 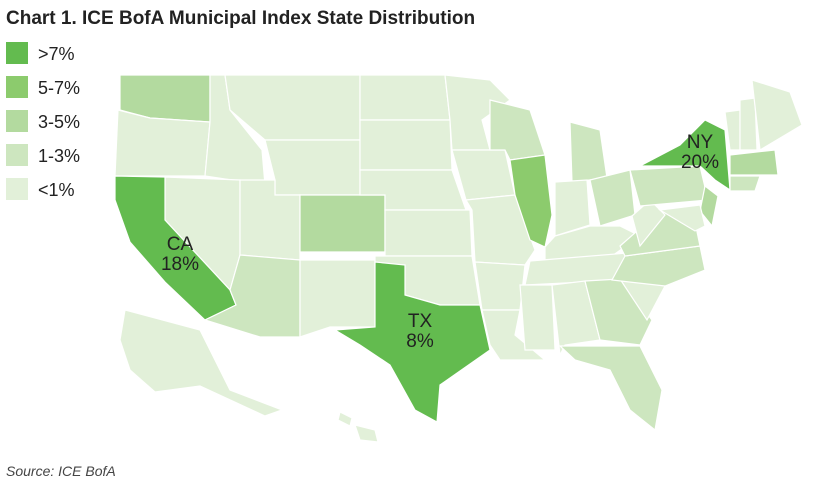 What do you see at coordinates (56, 190) in the screenshot?
I see `legend-label: <1%` at bounding box center [56, 190].